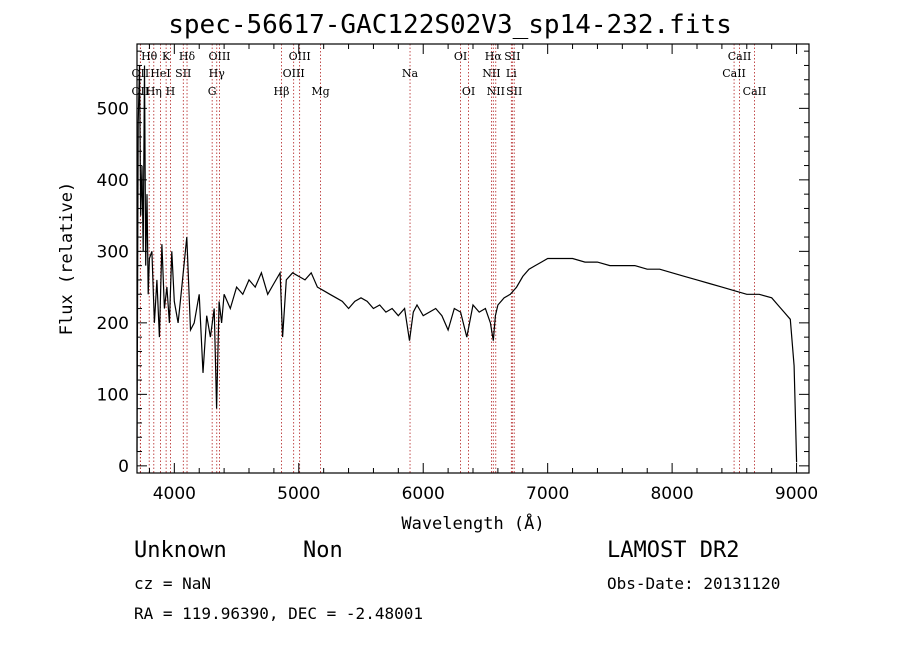  What do you see at coordinates (113, 109) in the screenshot?
I see `y-tick-label: 500` at bounding box center [113, 109].